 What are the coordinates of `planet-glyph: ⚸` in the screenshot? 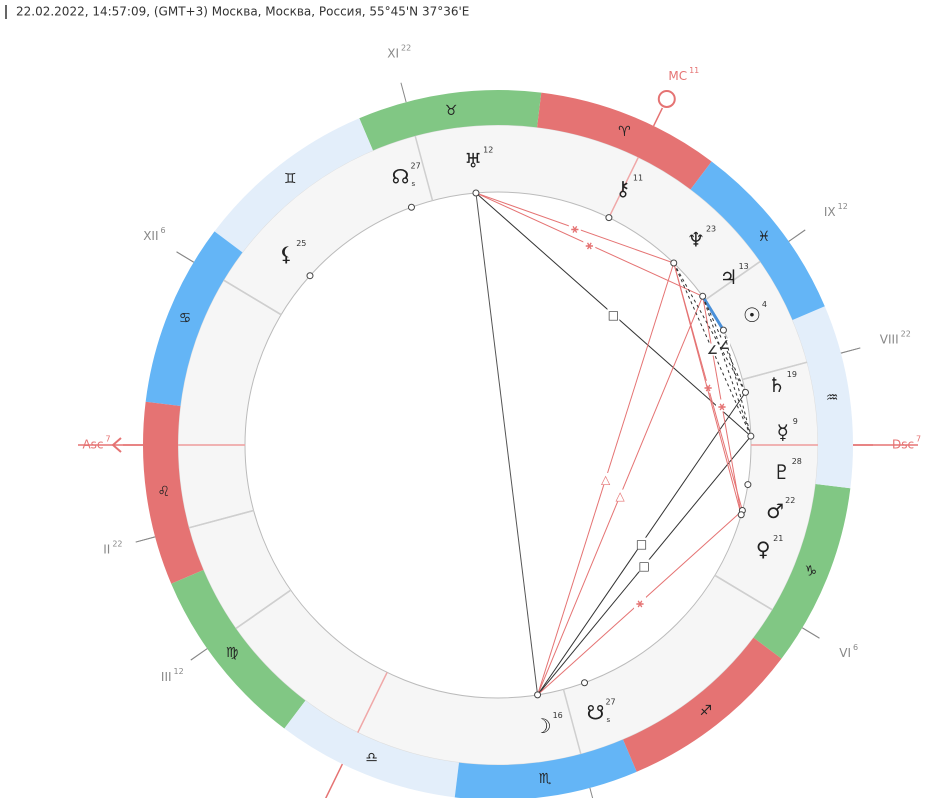 It's located at (286, 254).